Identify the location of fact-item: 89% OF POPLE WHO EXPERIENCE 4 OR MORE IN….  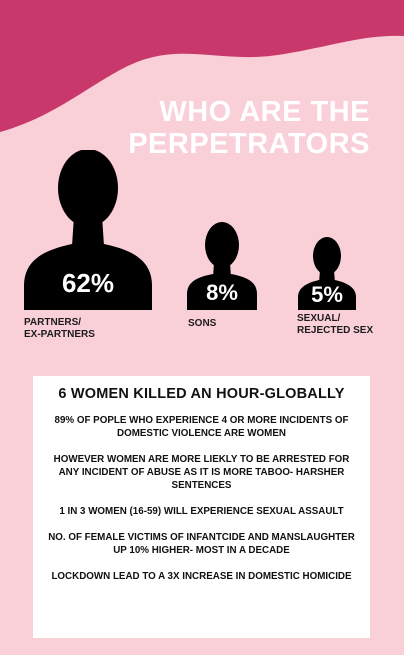
(201, 427).